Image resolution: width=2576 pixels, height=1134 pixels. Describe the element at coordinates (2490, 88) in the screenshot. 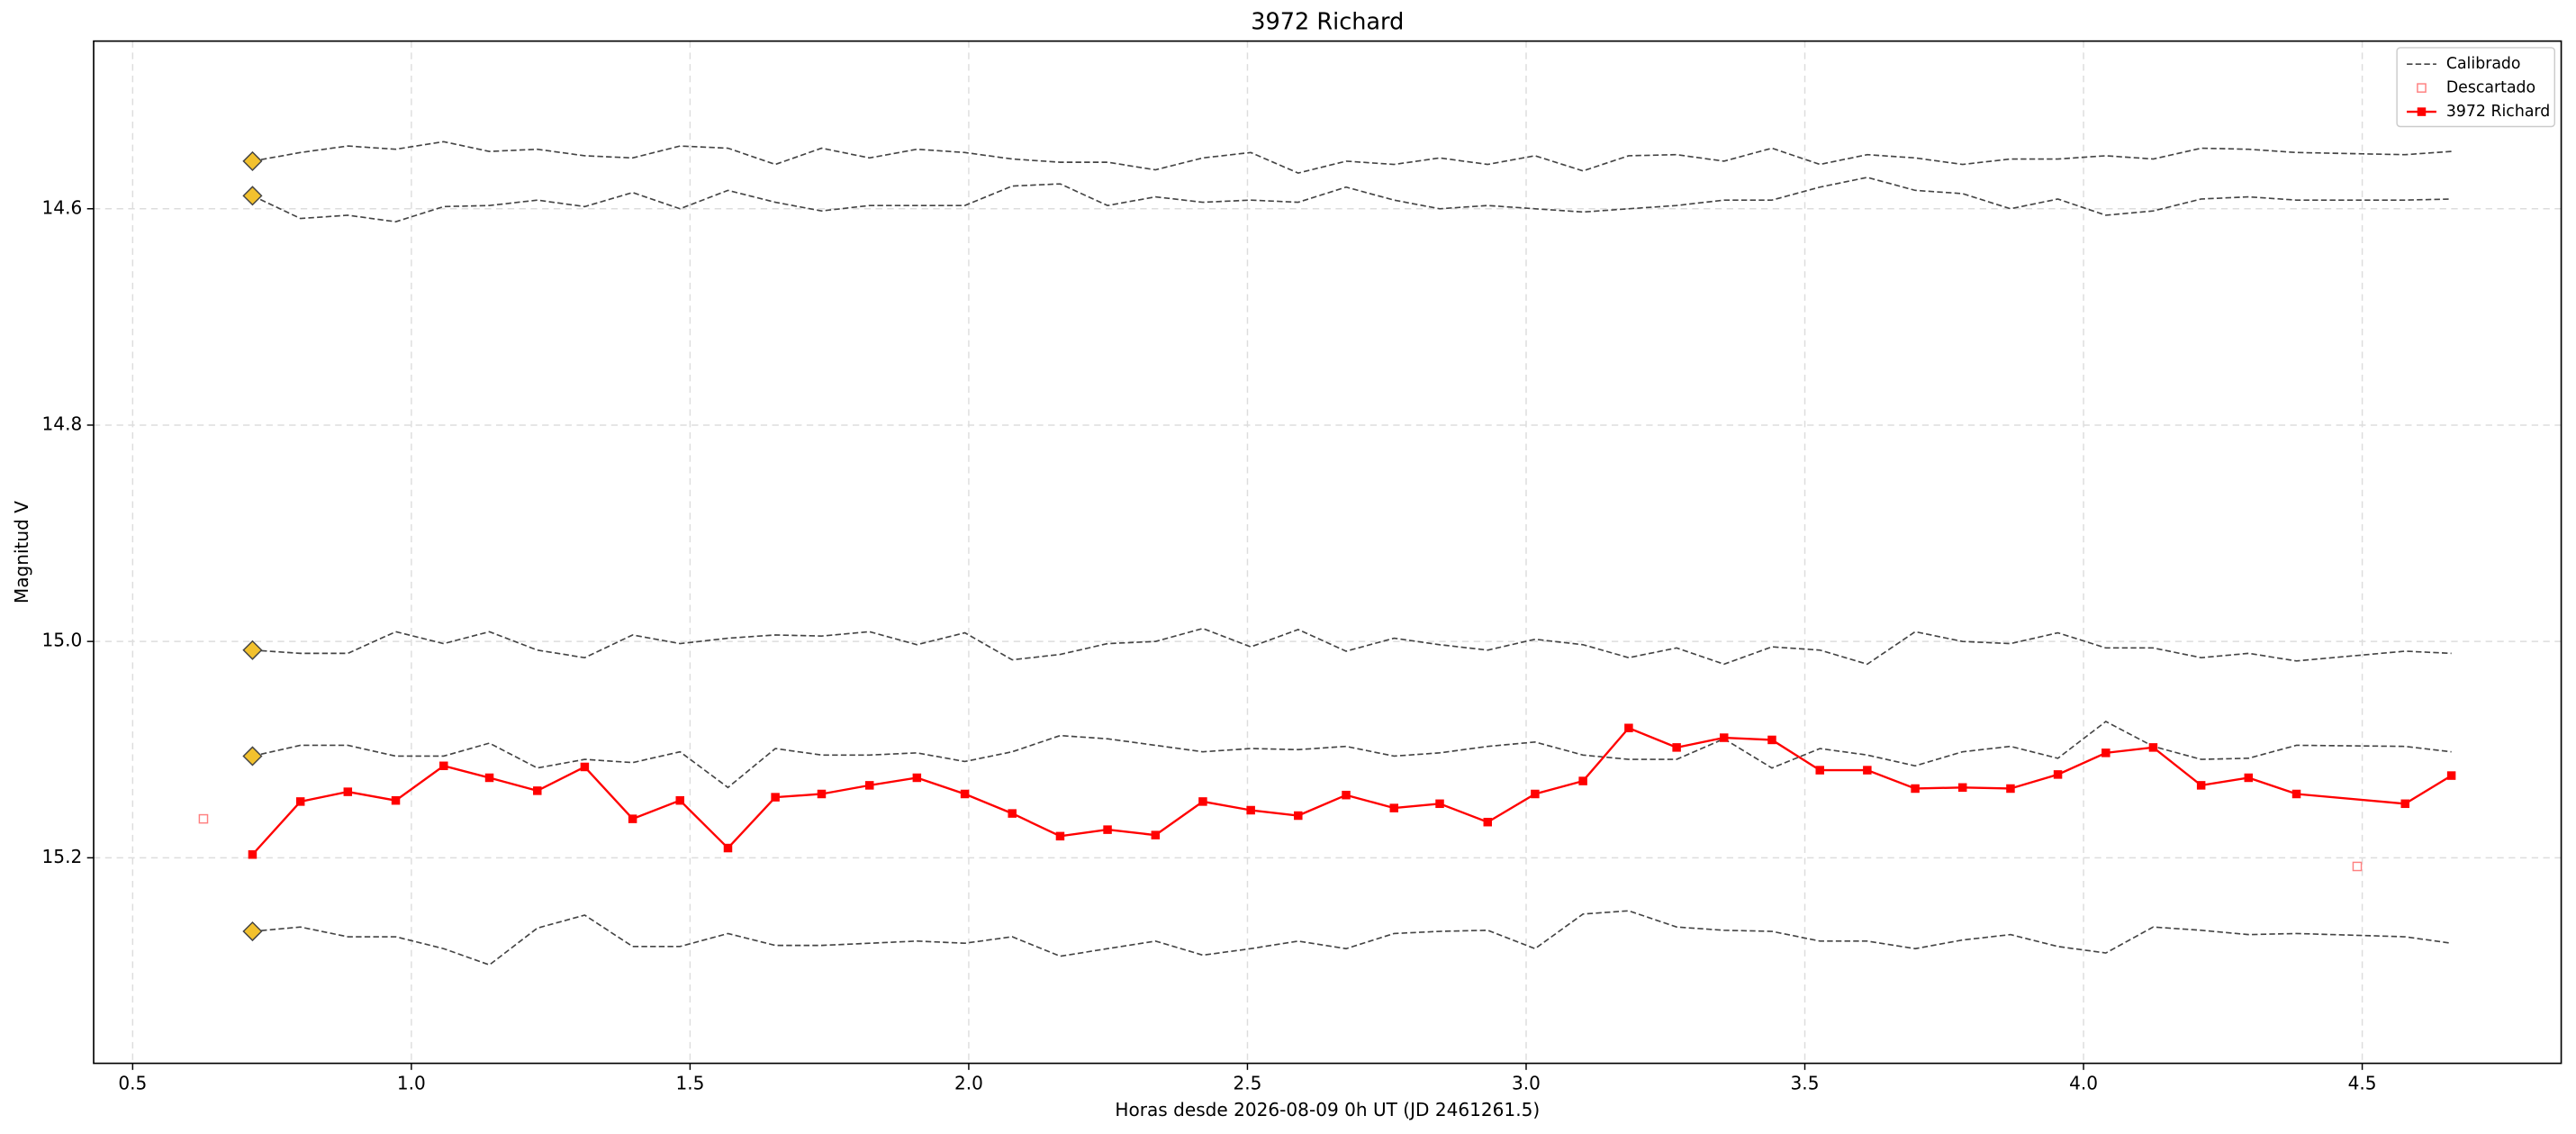

I see `legend-label: Descartado` at that location.